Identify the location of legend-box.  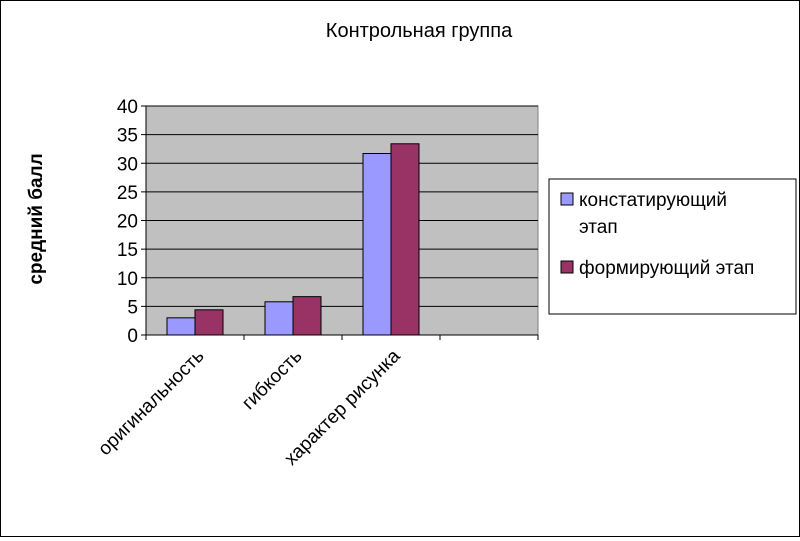
(672, 246).